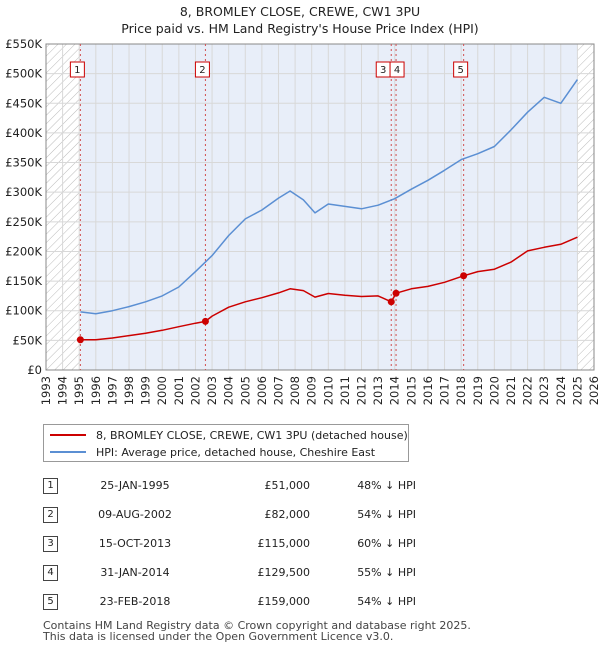 The width and height of the screenshot is (600, 650). I want to click on x-tick-label: 2014, so click(395, 390).